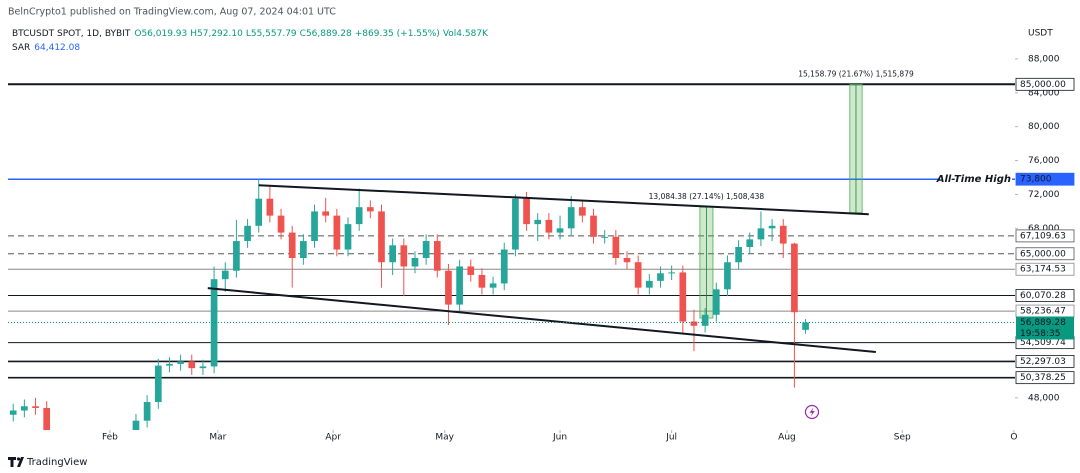 The width and height of the screenshot is (1080, 473). Describe the element at coordinates (671, 438) in the screenshot. I see `x-tick-label: Jul` at that location.